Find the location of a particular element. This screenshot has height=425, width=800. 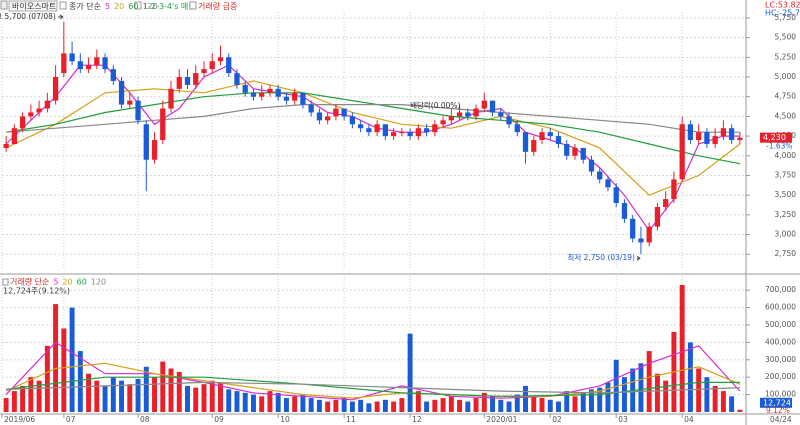

indicator: 거래량 급증 is located at coordinates (217, 6).